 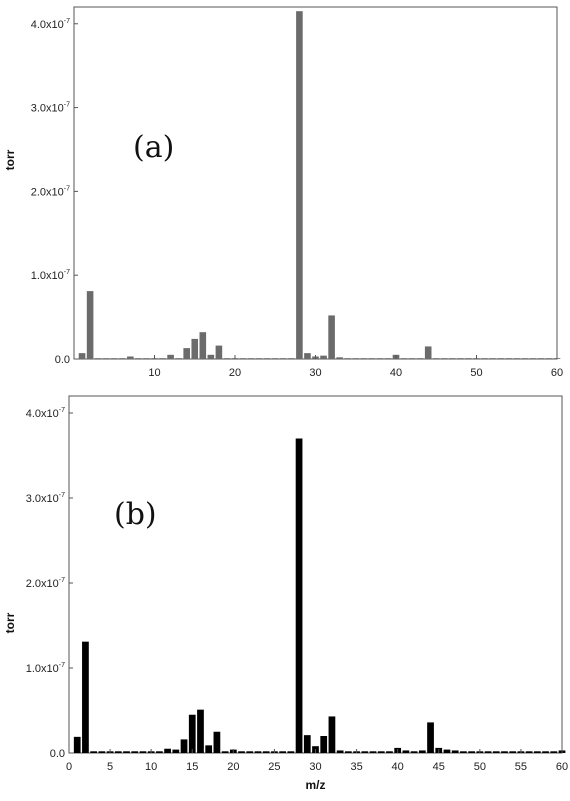 I want to click on x-tick-label: 45, so click(x=439, y=767).